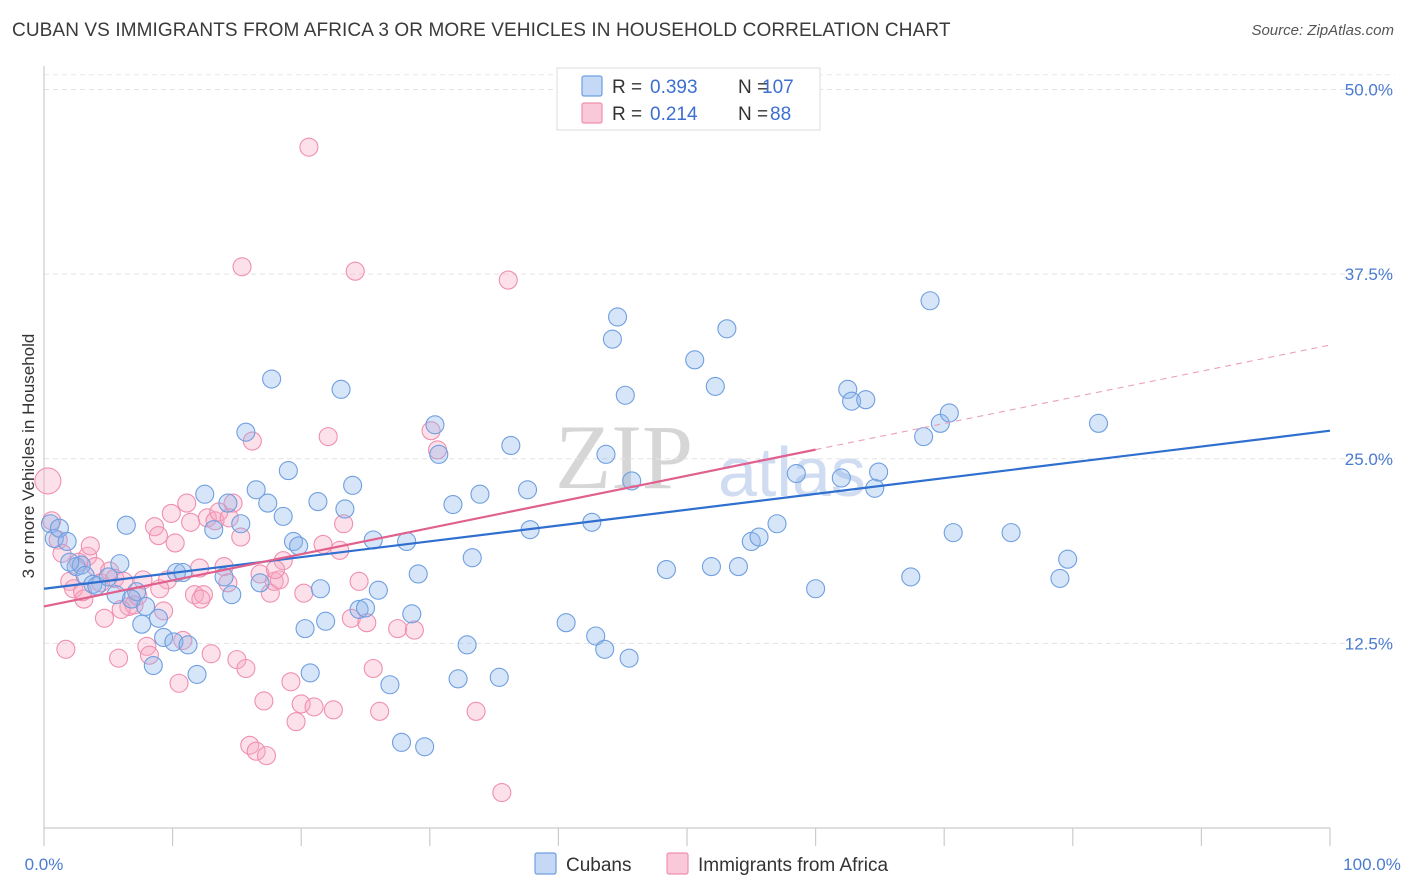 The image size is (1406, 892). I want to click on y-axis-label: 3 or more Vehicles in Household, so click(28, 456).